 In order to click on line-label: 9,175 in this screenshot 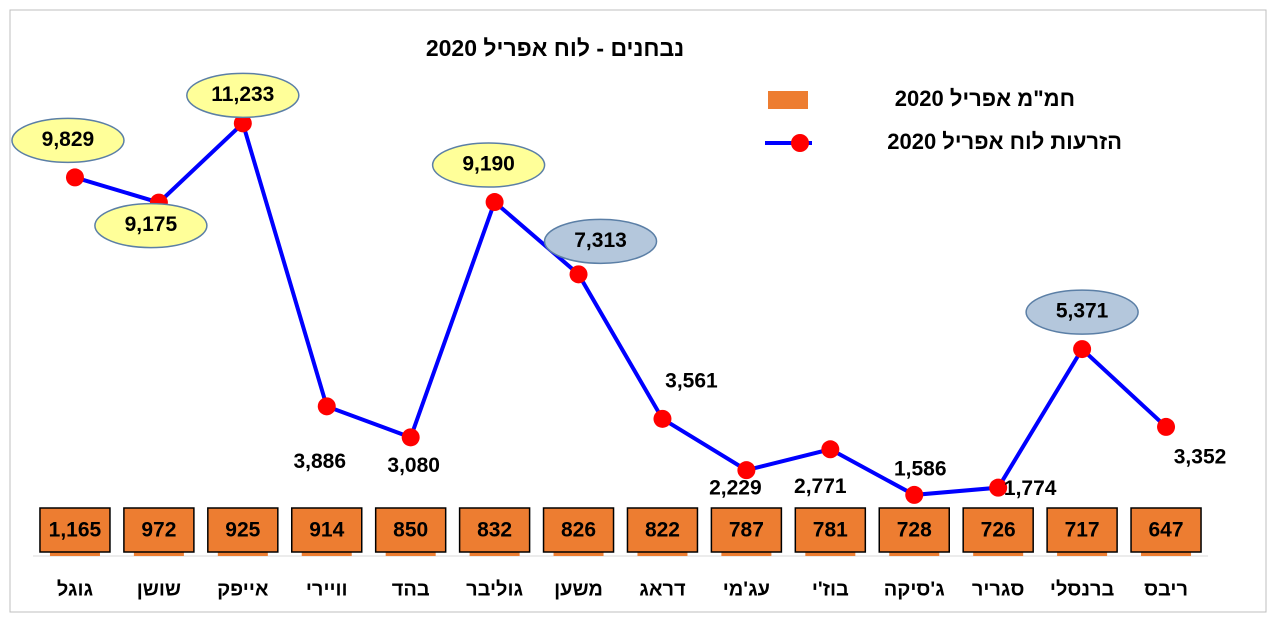, I will do `click(151, 224)`.